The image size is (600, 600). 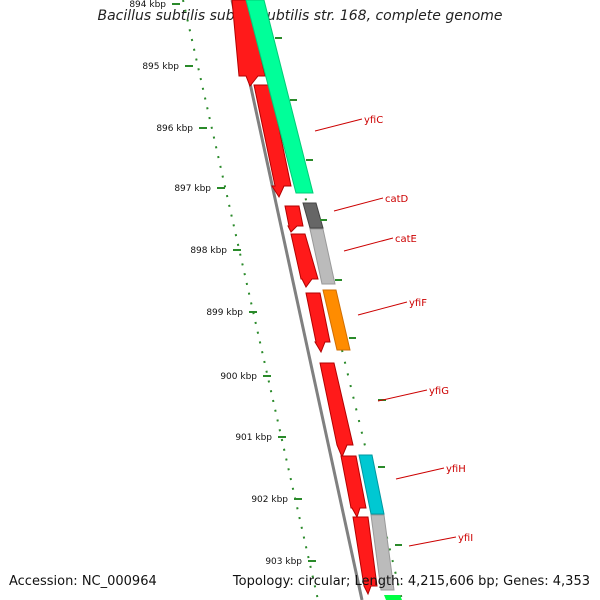 I want to click on gene-catD, so click(x=313, y=215).